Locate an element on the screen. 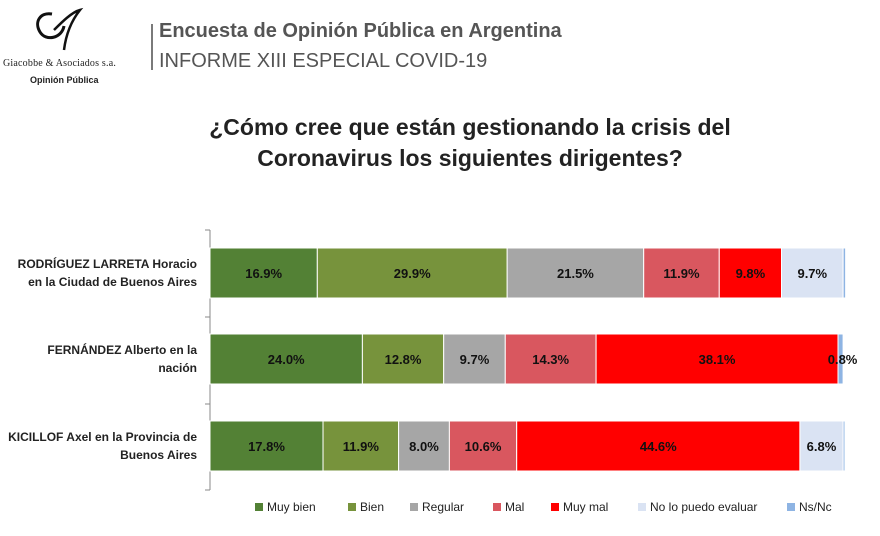  legend-label-3: Mal is located at coordinates (514, 507).